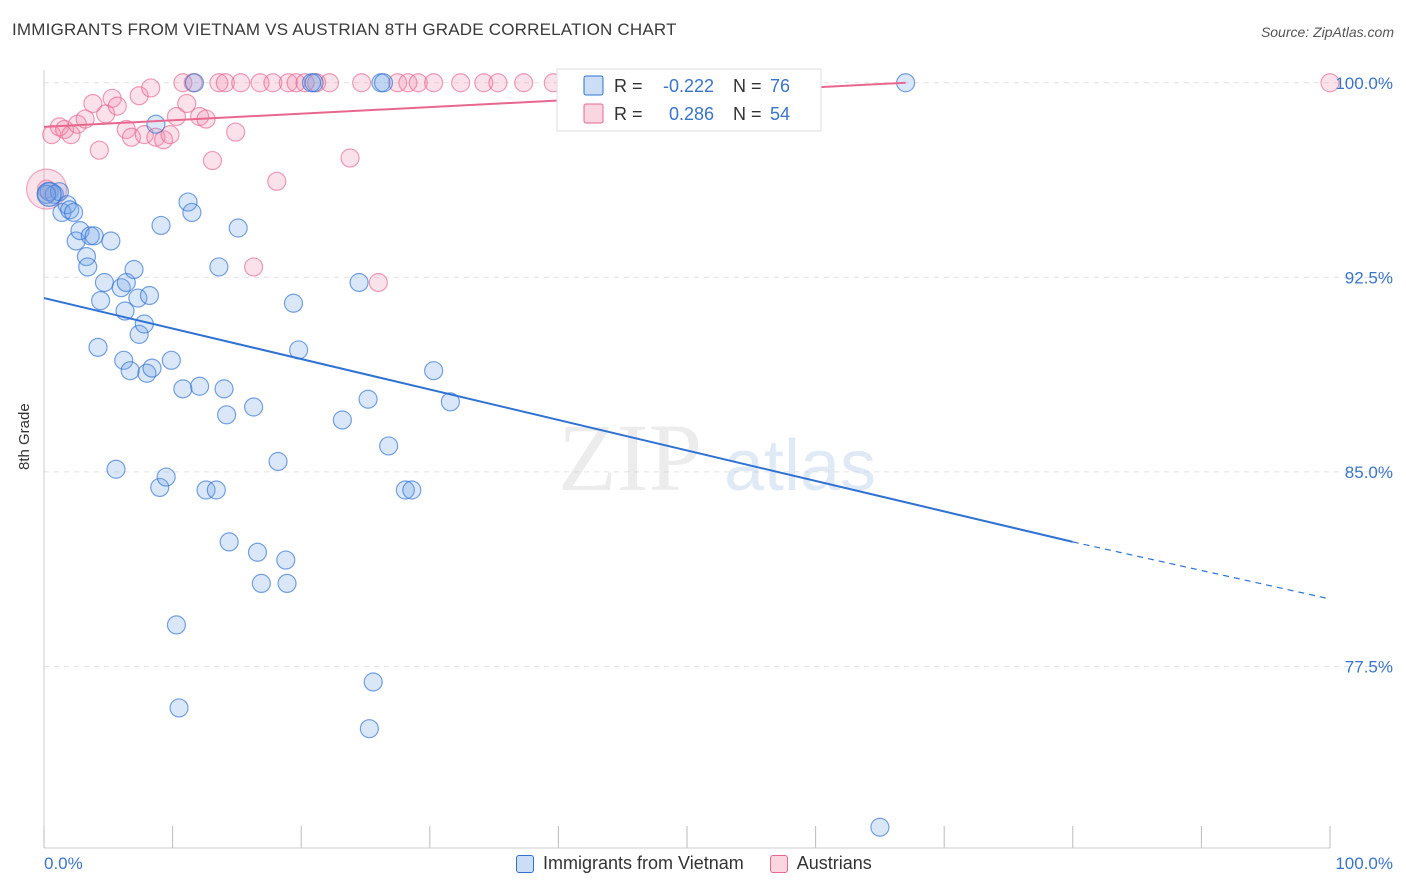 This screenshot has height=892, width=1406. Describe the element at coordinates (1364, 375) in the screenshot. I see `y-tick-labels: 77.5% 85.0% 92.5% 100.0%` at that location.